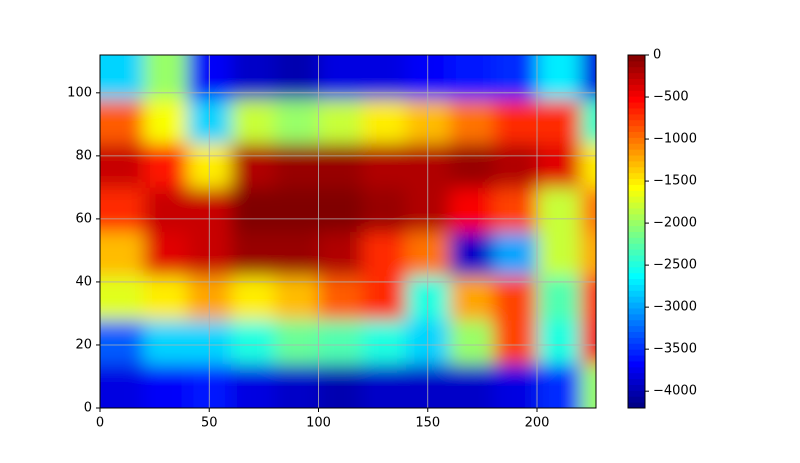 This screenshot has width=800, height=463. Describe the element at coordinates (427, 423) in the screenshot. I see `x-tick-label: 150` at that location.